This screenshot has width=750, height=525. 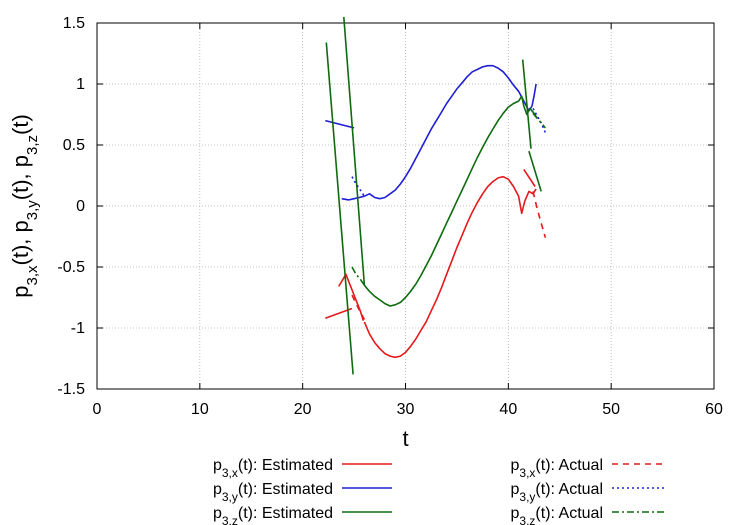 I want to click on legend-entry-px-est: p3,x(t): Estimated, so click(x=302, y=468).